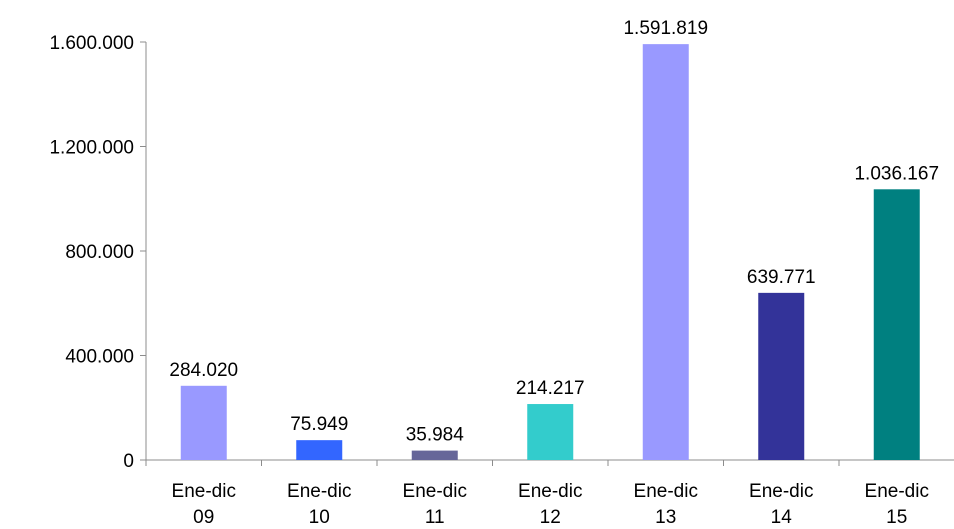 This screenshot has height=529, width=954. I want to click on y-axis: 0 400.000 800.000 1.200.000 1.600.000, so click(98, 252).